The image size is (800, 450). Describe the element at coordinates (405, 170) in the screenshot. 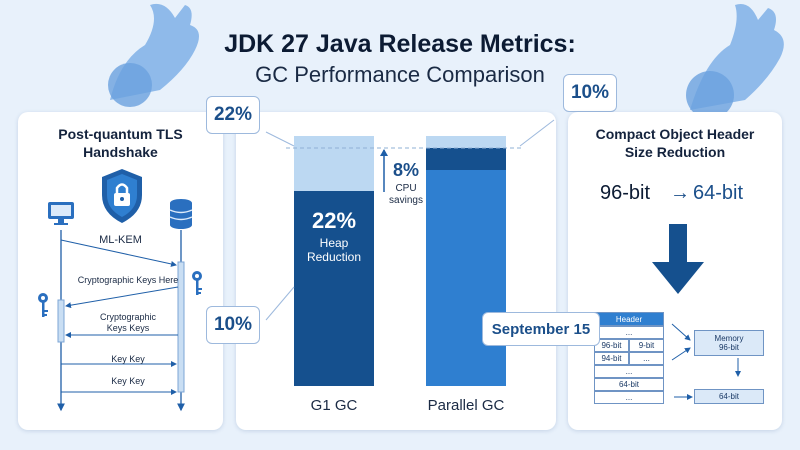

I see `cpu-savings-value: 8%` at that location.